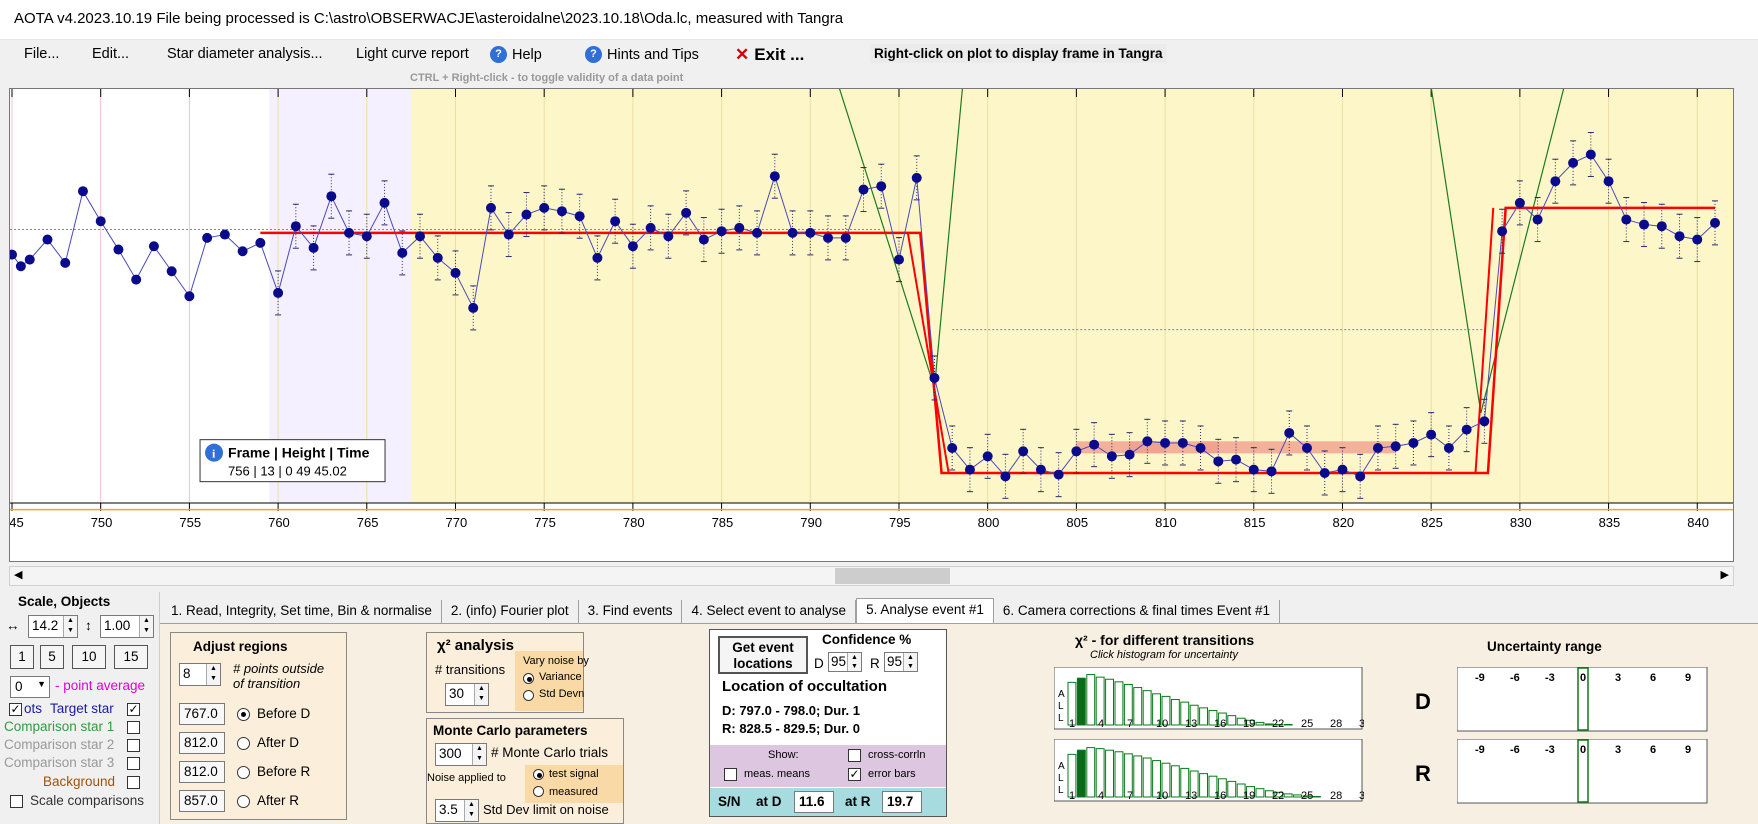  I want to click on chi-histogram-r: ALL 1 4 7 10 13 16 19 22 25 28 3, so click(1209, 771).